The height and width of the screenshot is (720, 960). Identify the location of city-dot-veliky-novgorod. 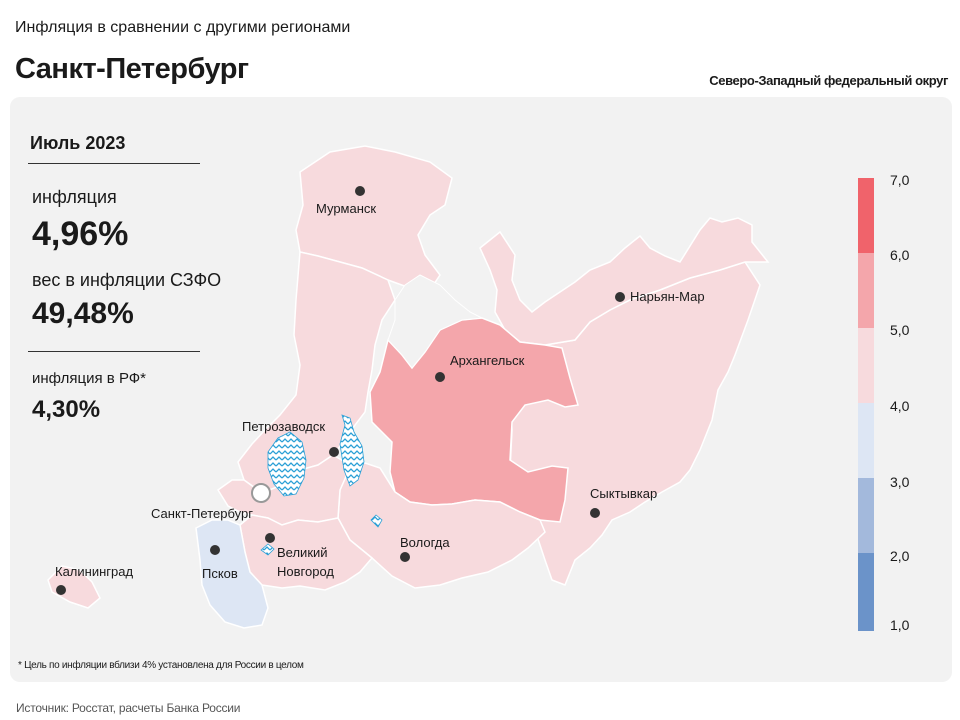
(270, 538).